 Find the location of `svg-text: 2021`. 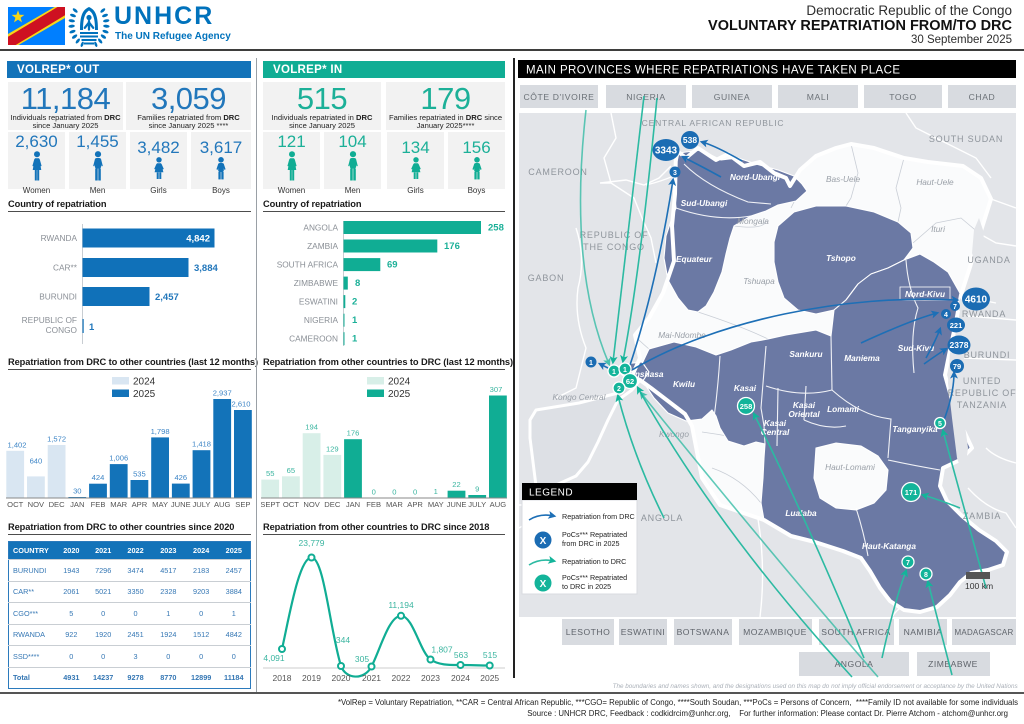

svg-text: 2021 is located at coordinates (371, 678).